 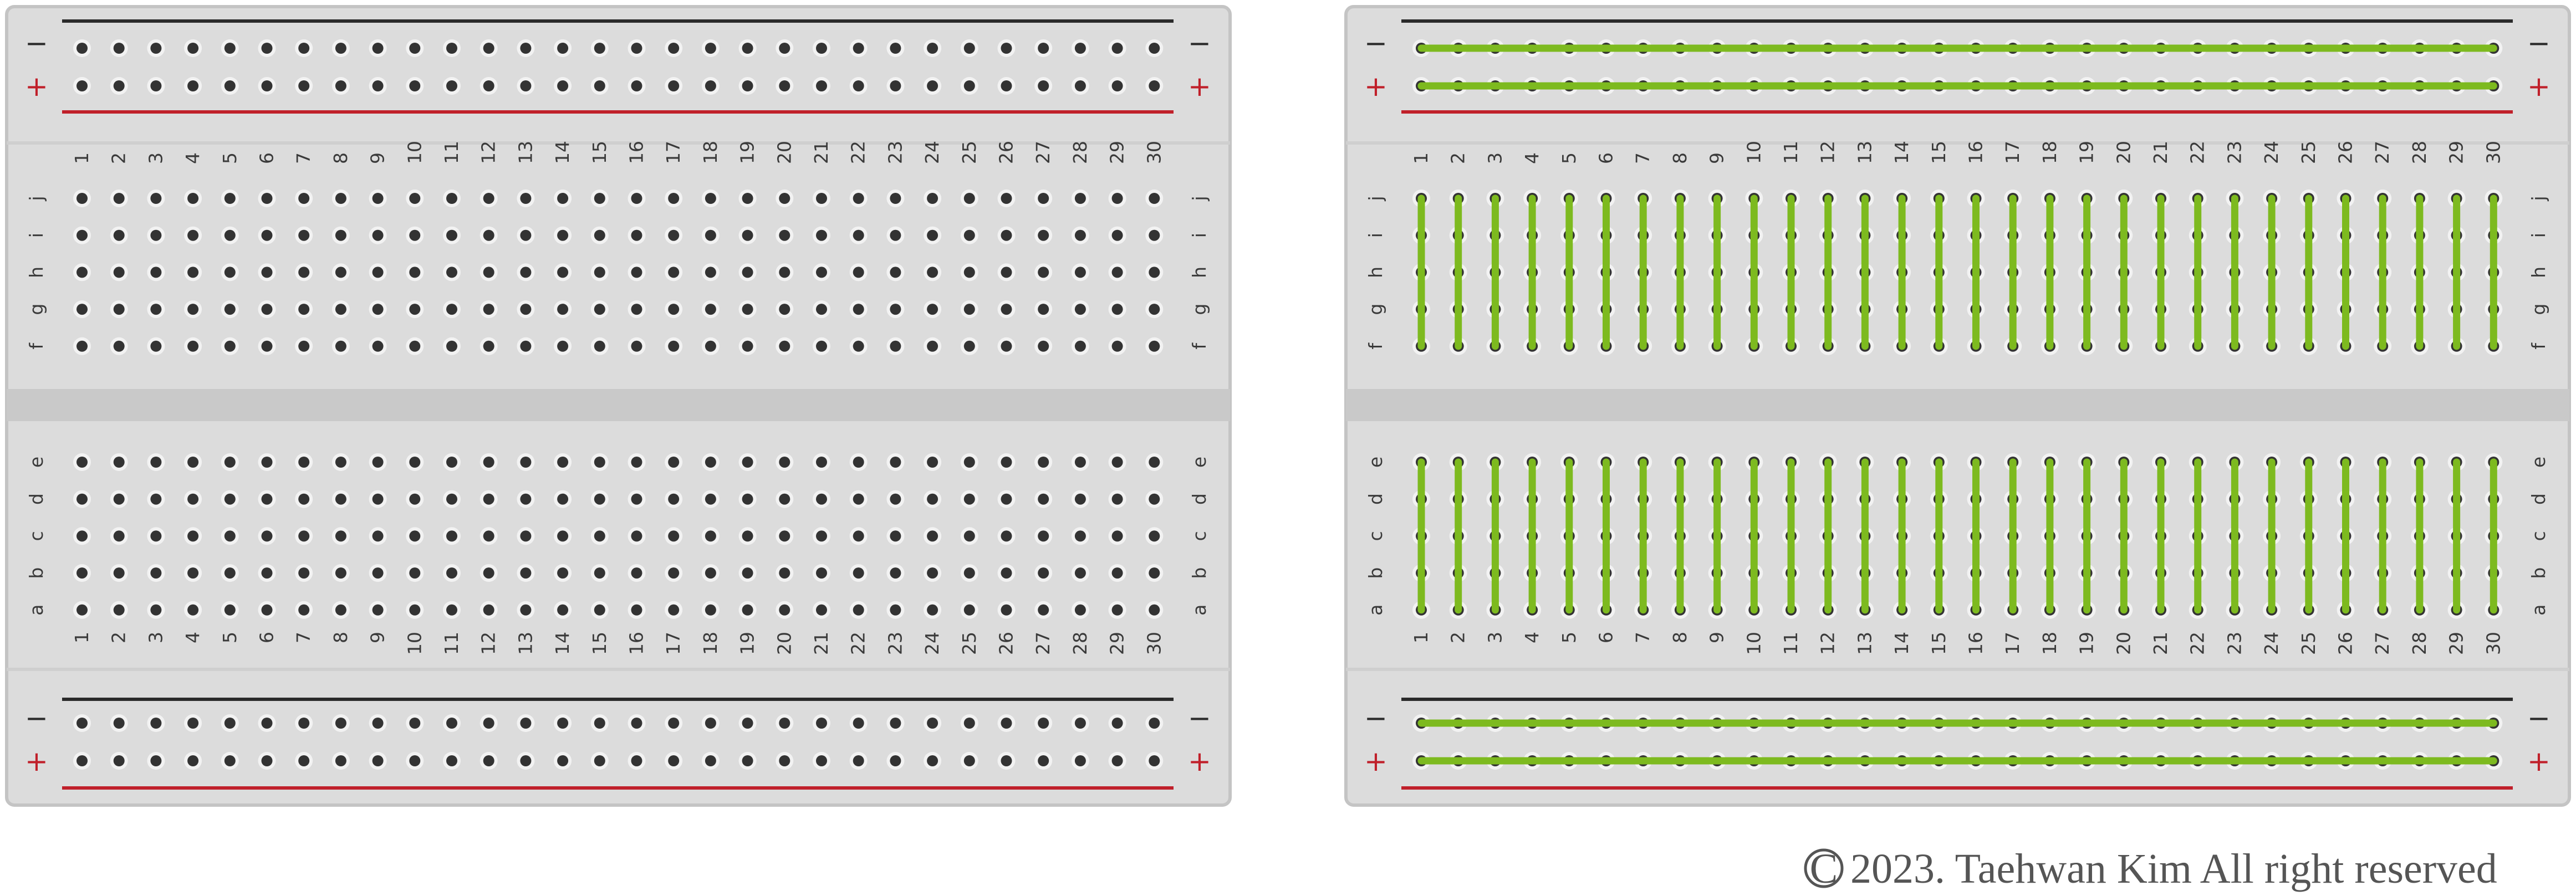 What do you see at coordinates (340, 158) in the screenshot?
I see `column-label-8-top: 8` at bounding box center [340, 158].